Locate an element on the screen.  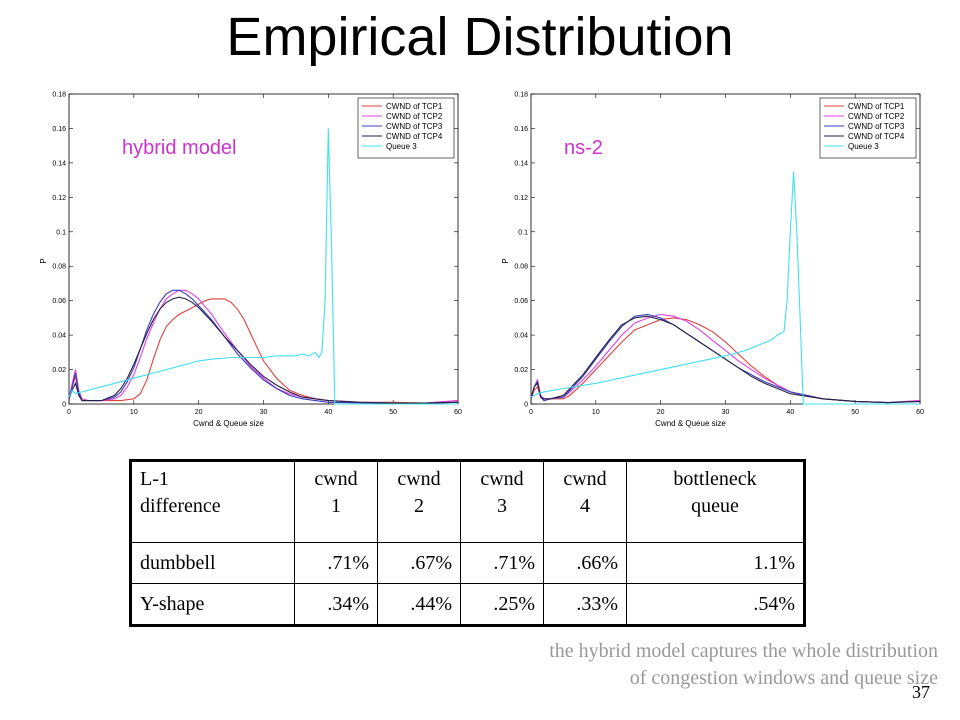
header-cell: cwnd 2 is located at coordinates (419, 501).